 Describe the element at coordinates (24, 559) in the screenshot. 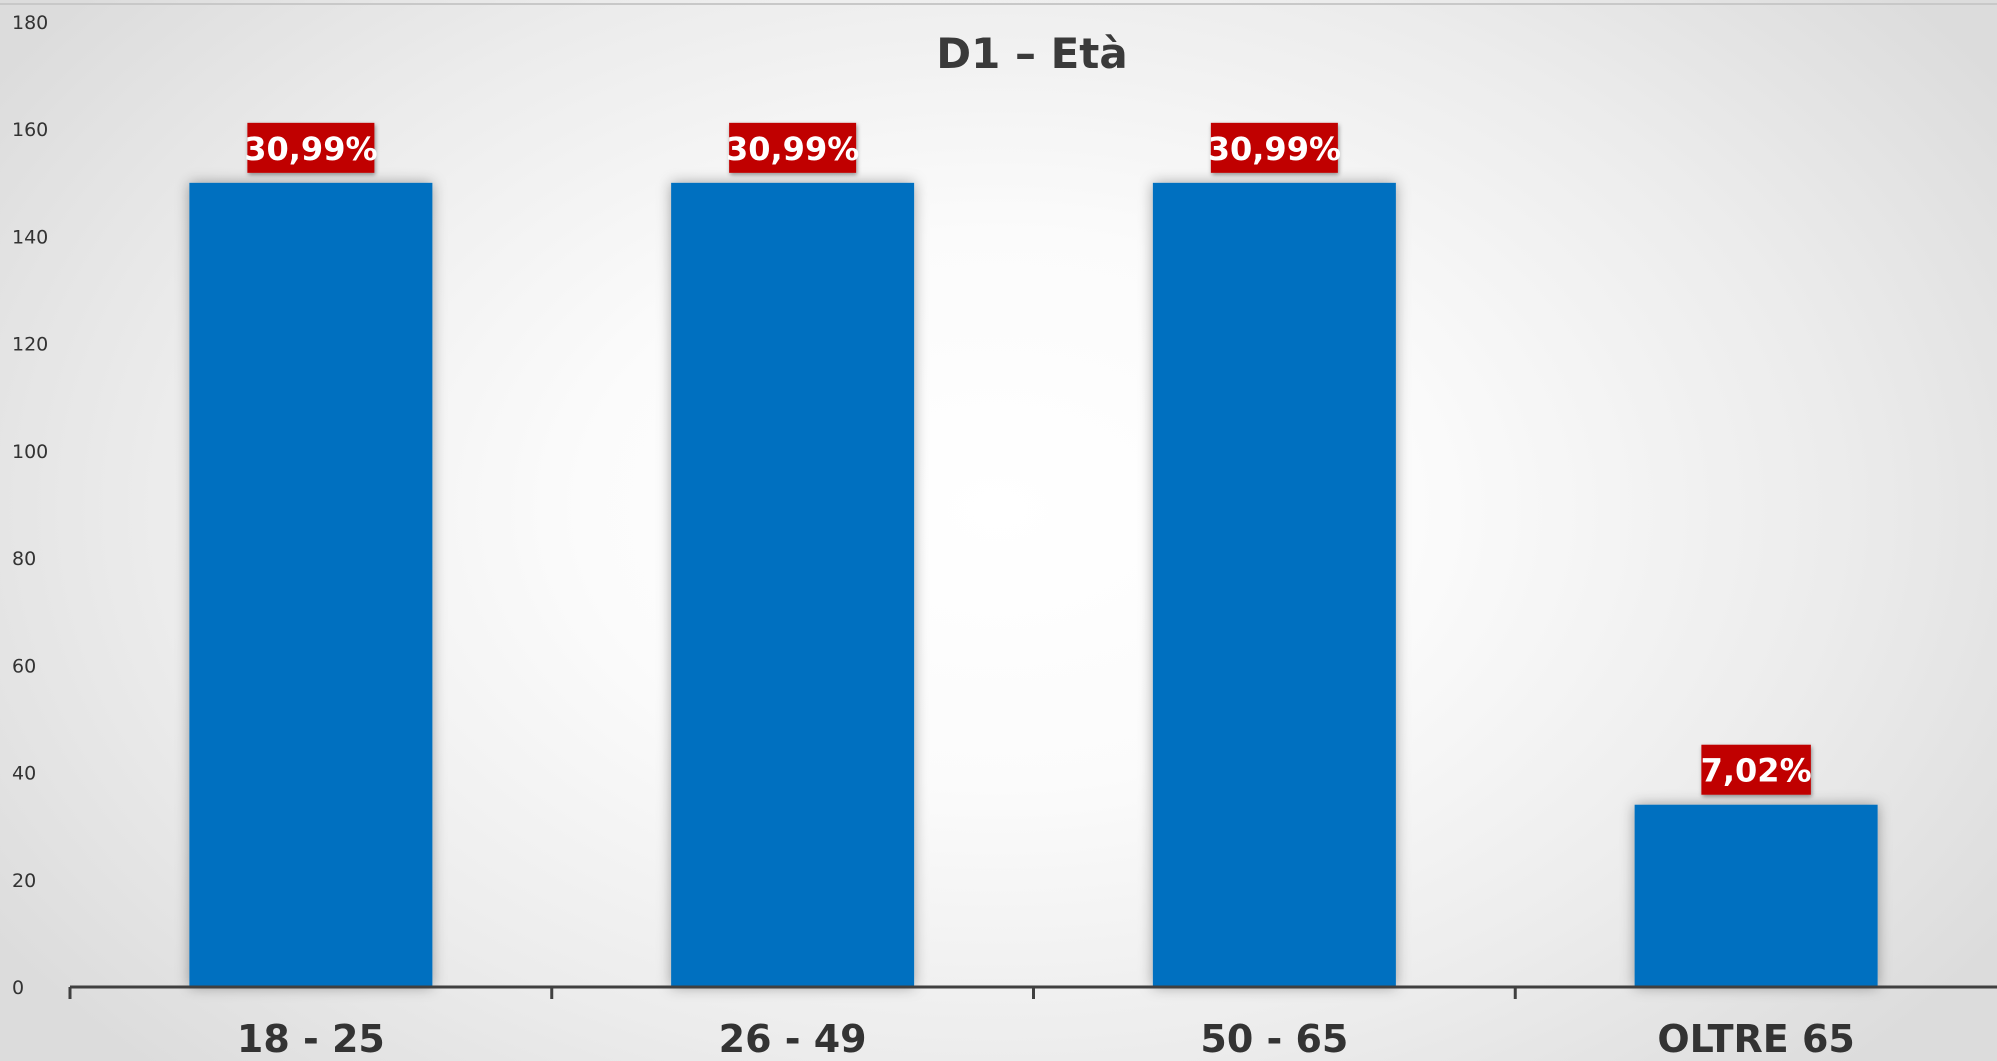

I see `y-tick-label: 80` at that location.